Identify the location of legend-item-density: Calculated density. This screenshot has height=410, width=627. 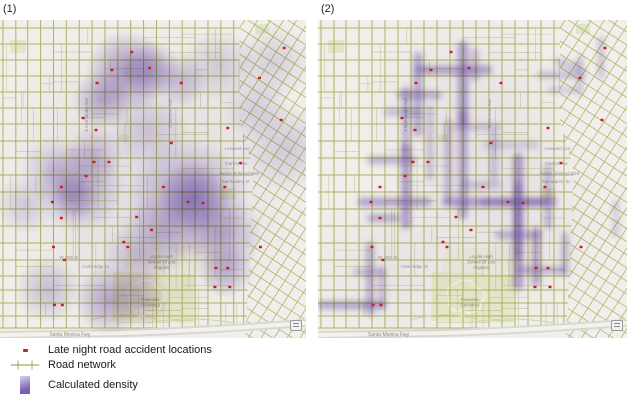
(110, 385).